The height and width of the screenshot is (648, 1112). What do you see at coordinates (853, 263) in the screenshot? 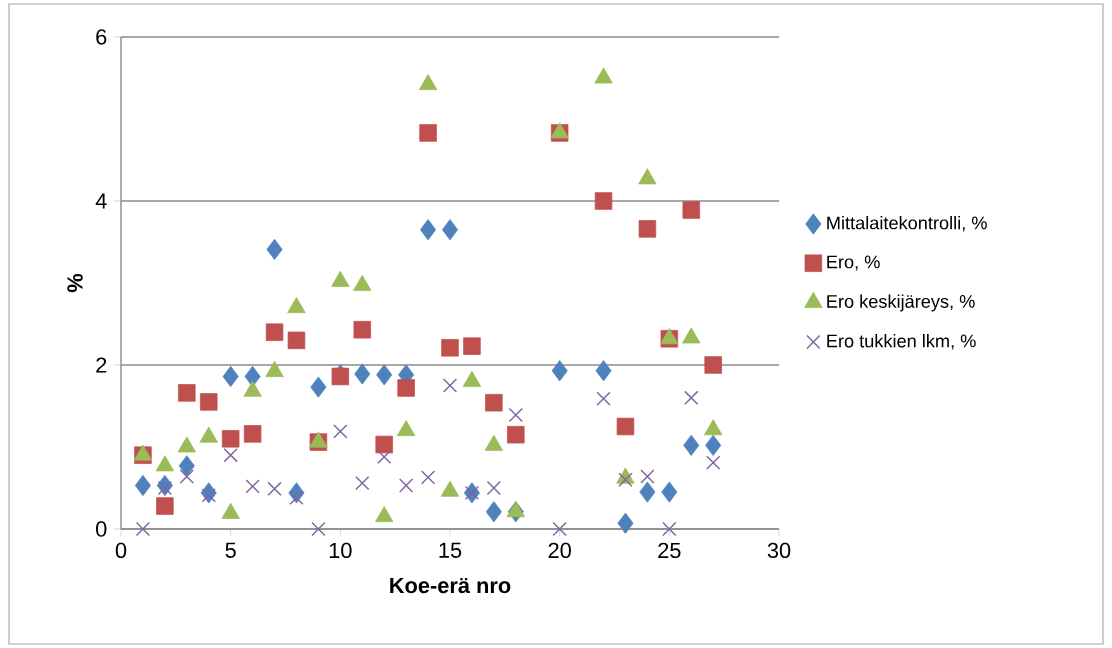
I see `legend-label: Ero, %` at bounding box center [853, 263].